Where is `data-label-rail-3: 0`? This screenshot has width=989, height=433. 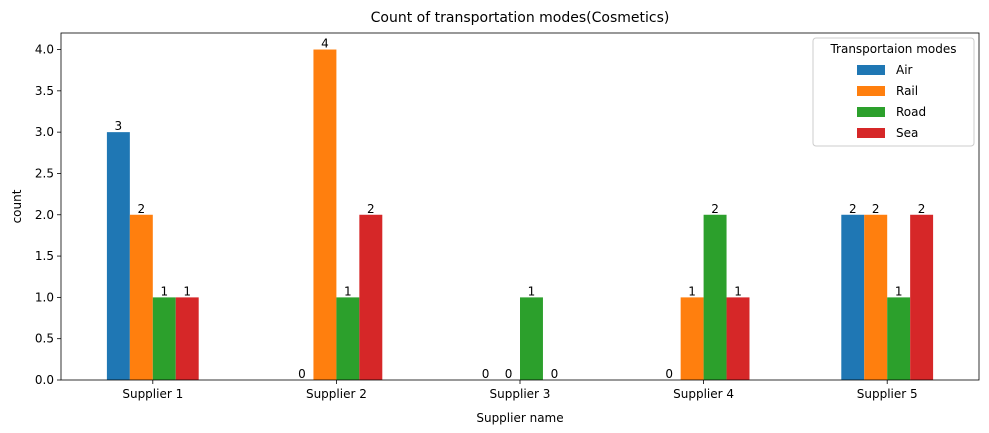
data-label-rail-3: 0 is located at coordinates (509, 374).